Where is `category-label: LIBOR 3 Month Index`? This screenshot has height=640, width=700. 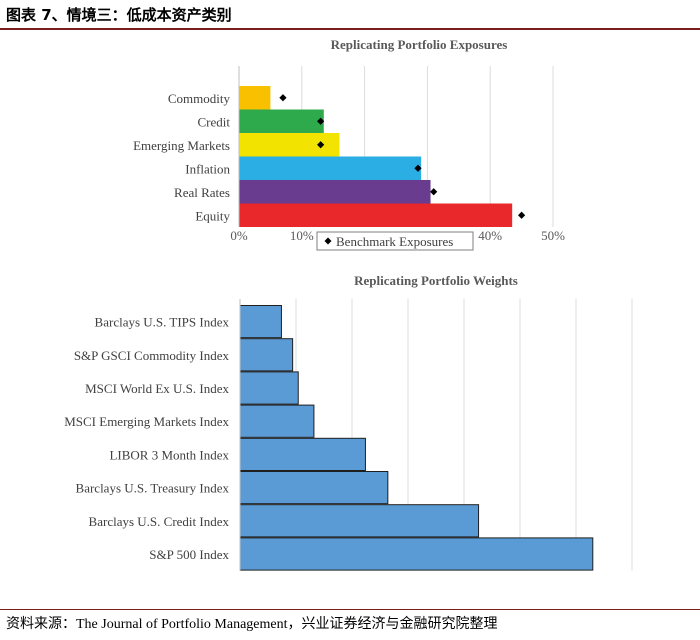 category-label: LIBOR 3 Month Index is located at coordinates (169, 454).